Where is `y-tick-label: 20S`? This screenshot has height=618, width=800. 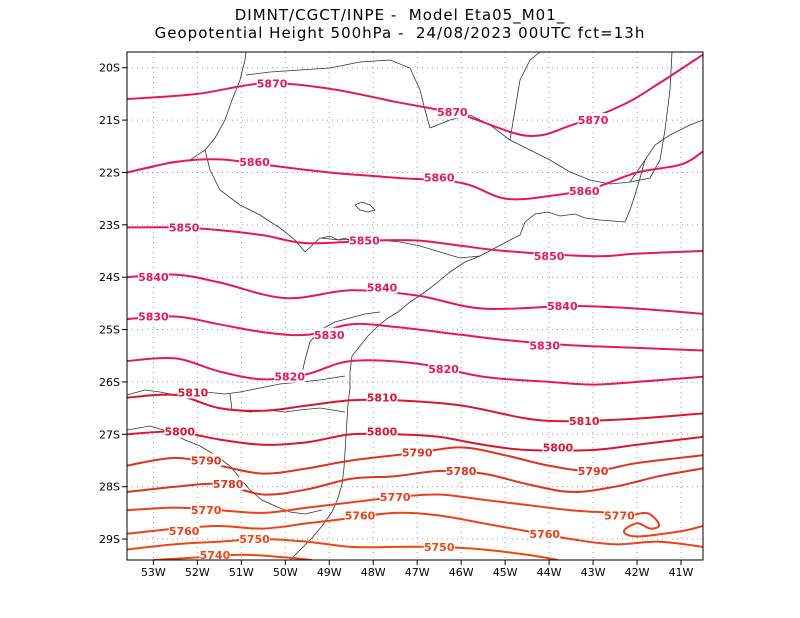 y-tick-label: 20S is located at coordinates (109, 68).